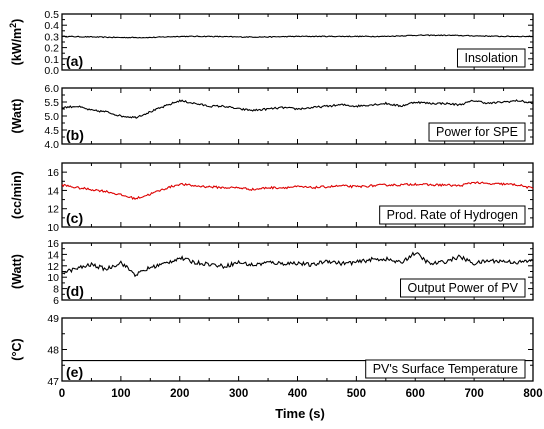  Describe the element at coordinates (75, 291) in the screenshot. I see `panel-tag: (d)` at that location.